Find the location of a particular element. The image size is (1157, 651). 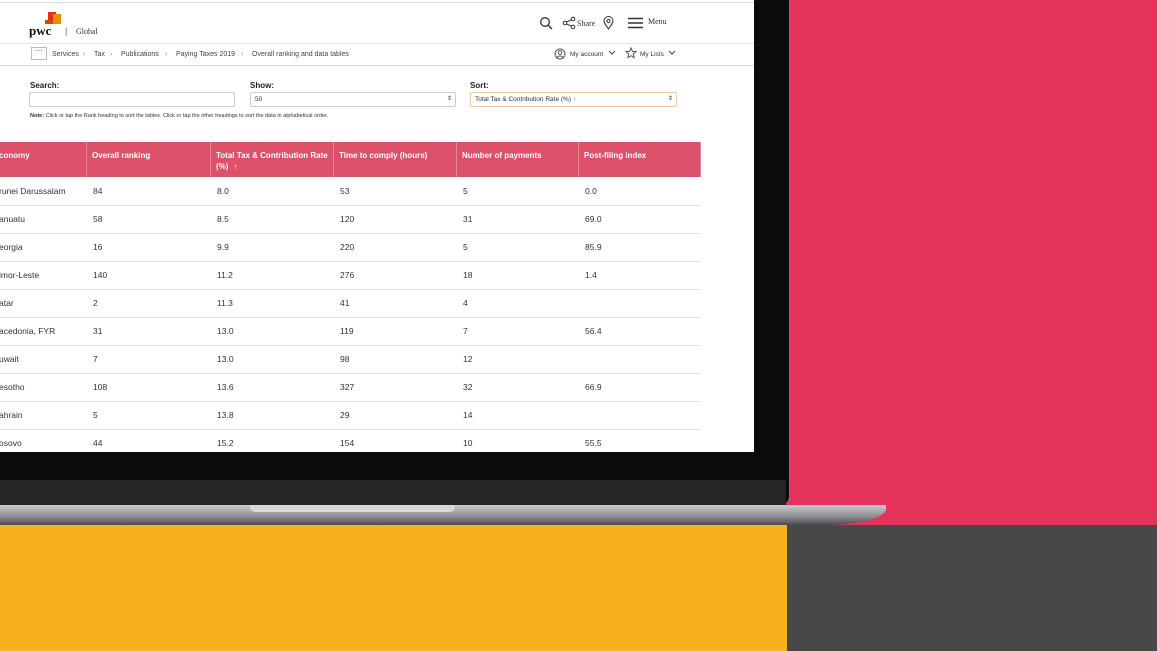

my-account: My account is located at coordinates (587, 54).